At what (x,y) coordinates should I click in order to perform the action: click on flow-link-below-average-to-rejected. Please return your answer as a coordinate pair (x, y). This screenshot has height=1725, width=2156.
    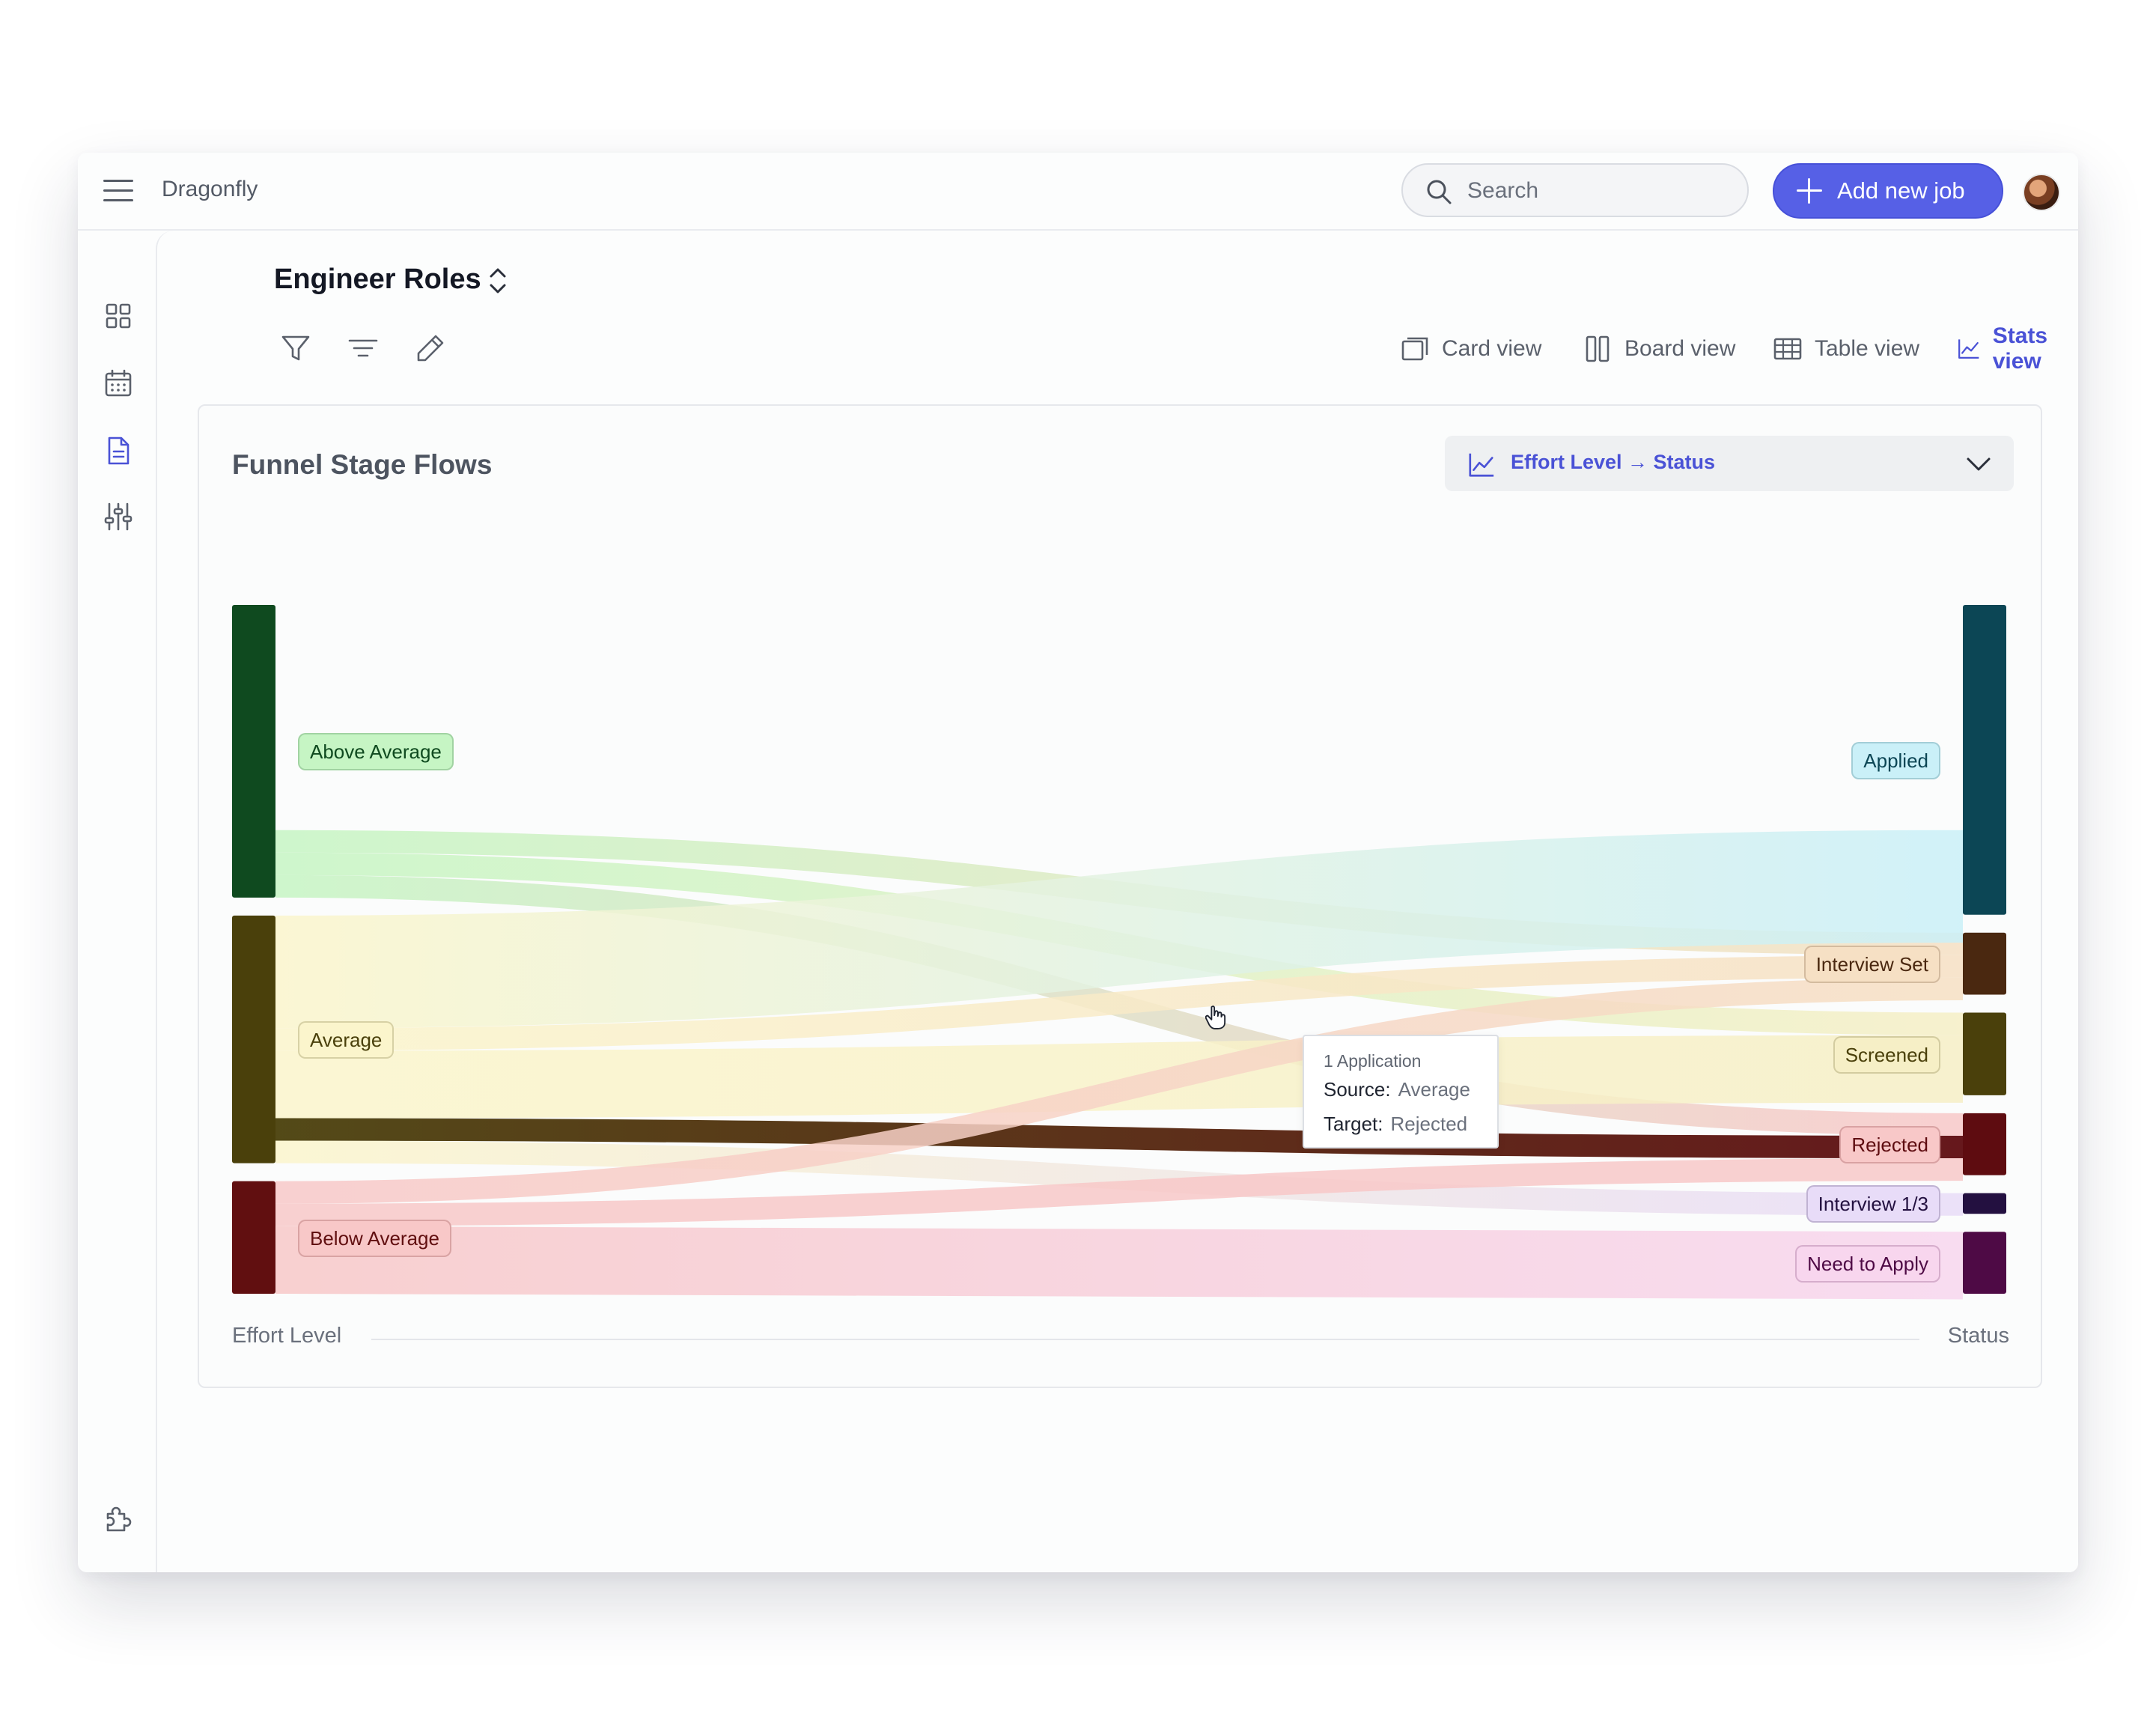
    Looking at the image, I should click on (1119, 1192).